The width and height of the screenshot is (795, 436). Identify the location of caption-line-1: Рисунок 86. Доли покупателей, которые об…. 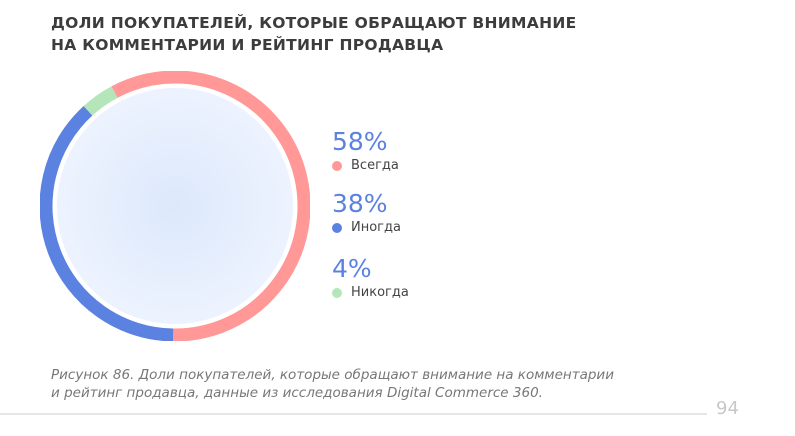
(332, 375).